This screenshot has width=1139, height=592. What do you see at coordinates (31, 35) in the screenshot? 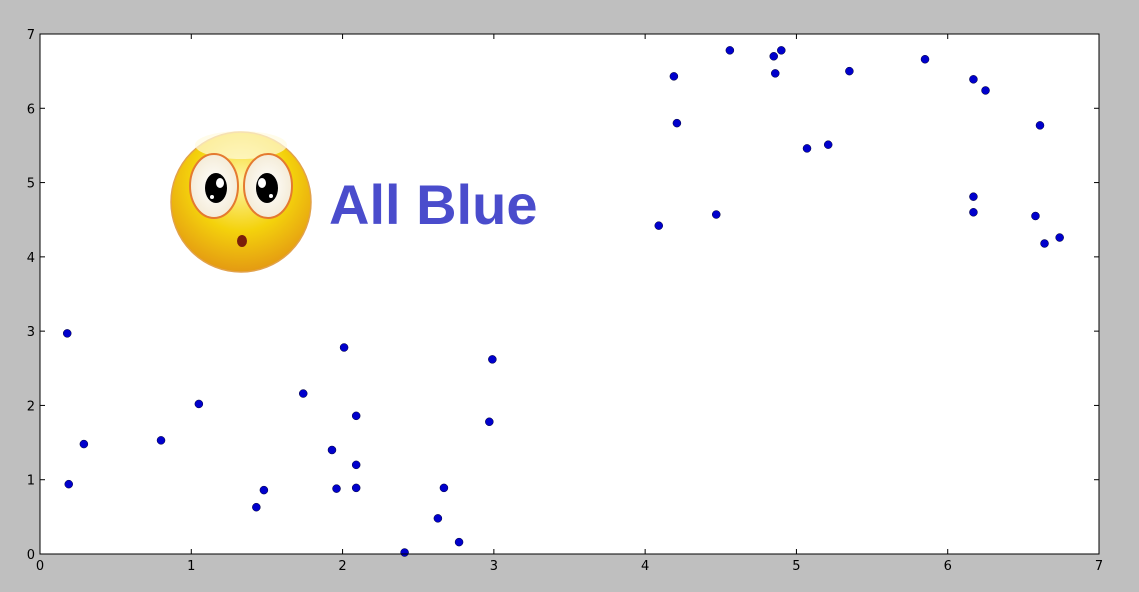
I see `y-tick-label: 7` at bounding box center [31, 35].